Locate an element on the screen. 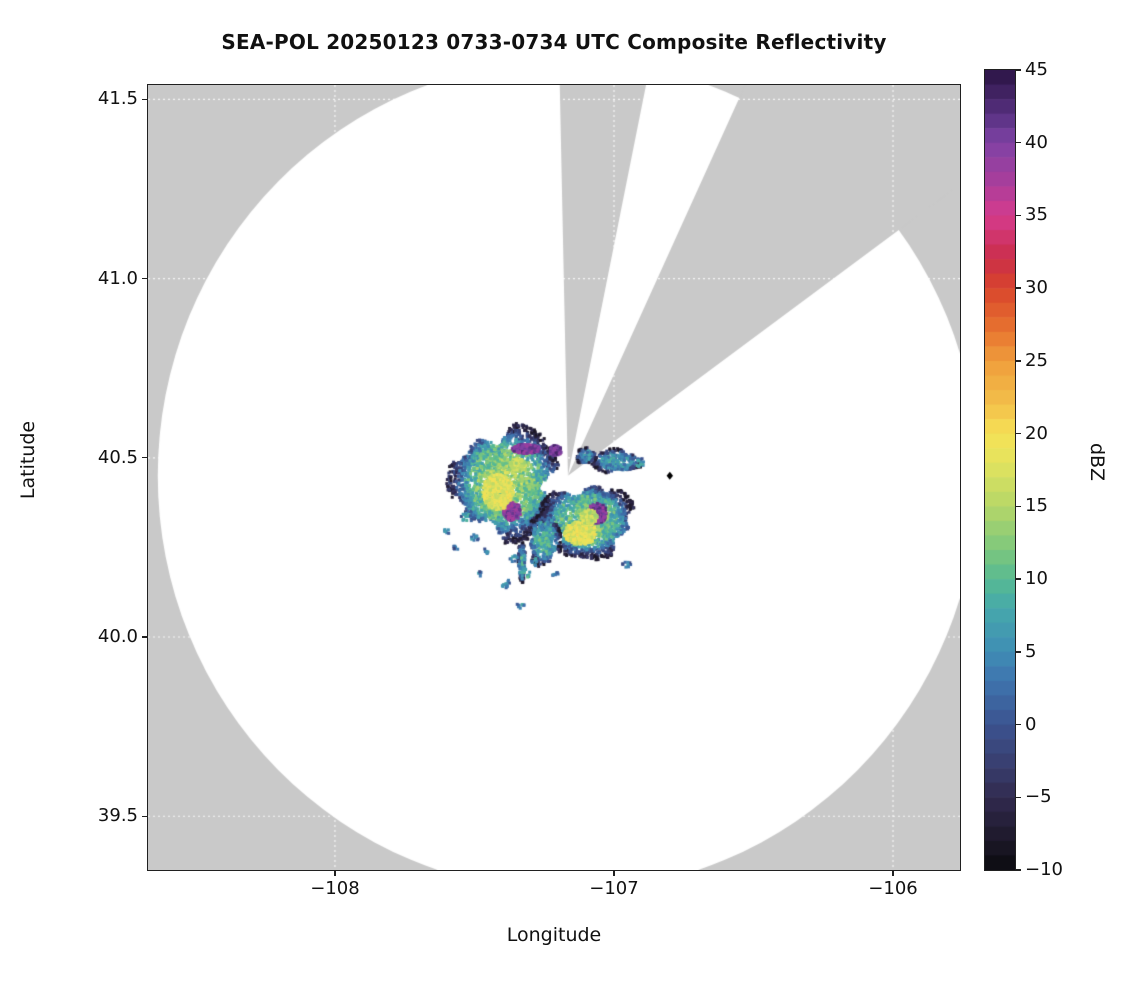 This screenshot has height=990, width=1146. y-tick-label: 39.5 is located at coordinates (117, 816).